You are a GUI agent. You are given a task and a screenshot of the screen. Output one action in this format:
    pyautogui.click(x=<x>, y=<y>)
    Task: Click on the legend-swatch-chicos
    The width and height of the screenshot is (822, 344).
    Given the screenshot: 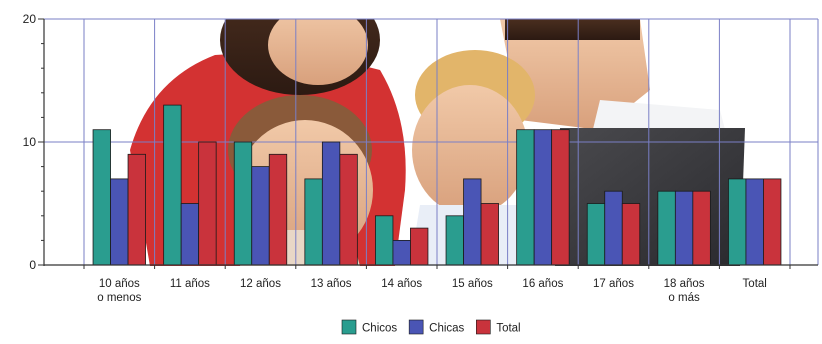 What is the action you would take?
    pyautogui.click(x=349, y=327)
    